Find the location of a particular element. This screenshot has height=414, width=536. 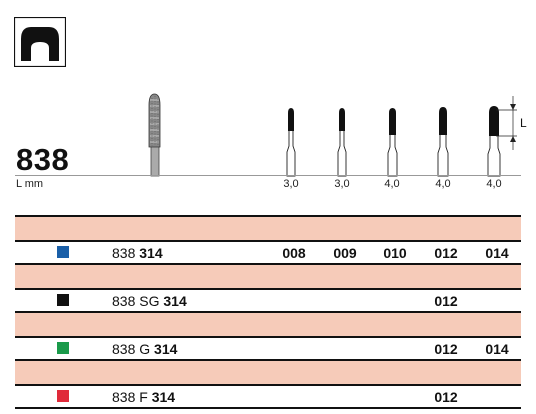

shape-icon is located at coordinates (40, 42).